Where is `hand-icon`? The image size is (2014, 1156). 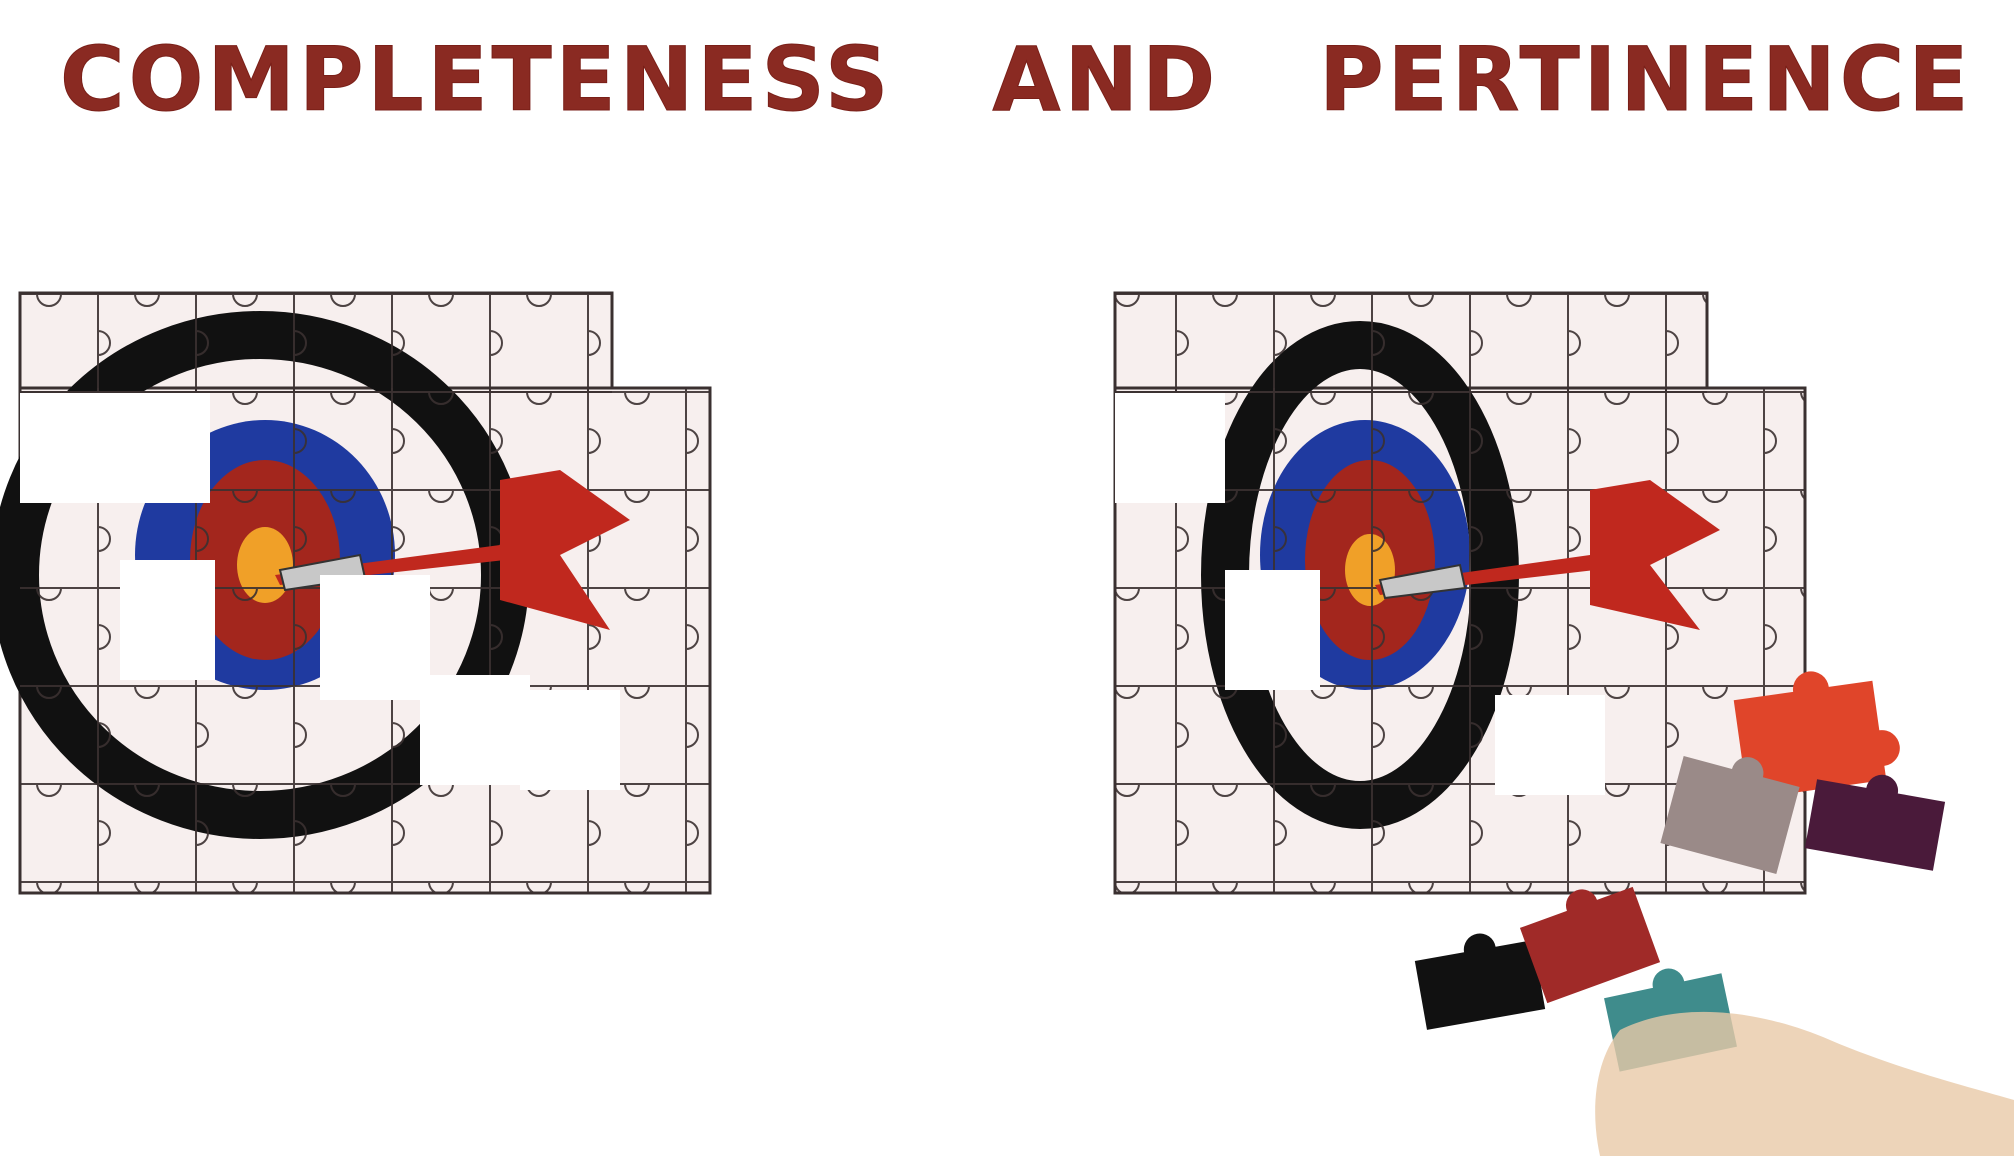 hand-icon is located at coordinates (1804, 1083).